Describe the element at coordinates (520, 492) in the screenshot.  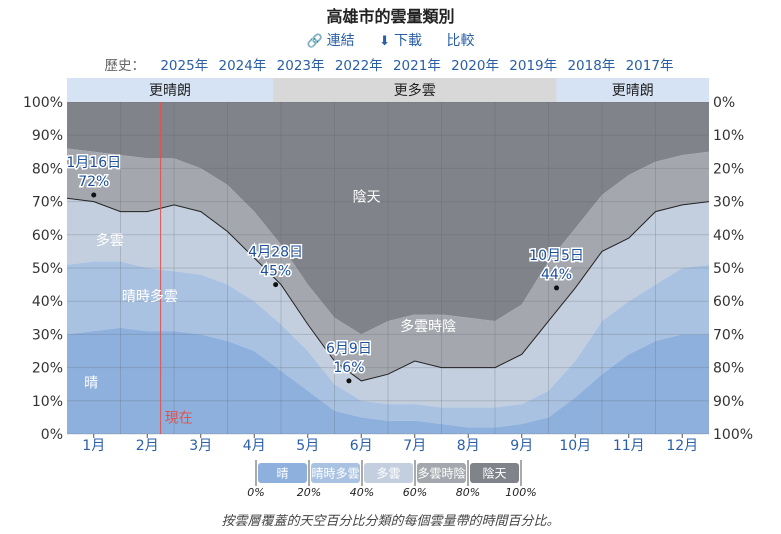
I see `legend-tick-label: 100%` at that location.